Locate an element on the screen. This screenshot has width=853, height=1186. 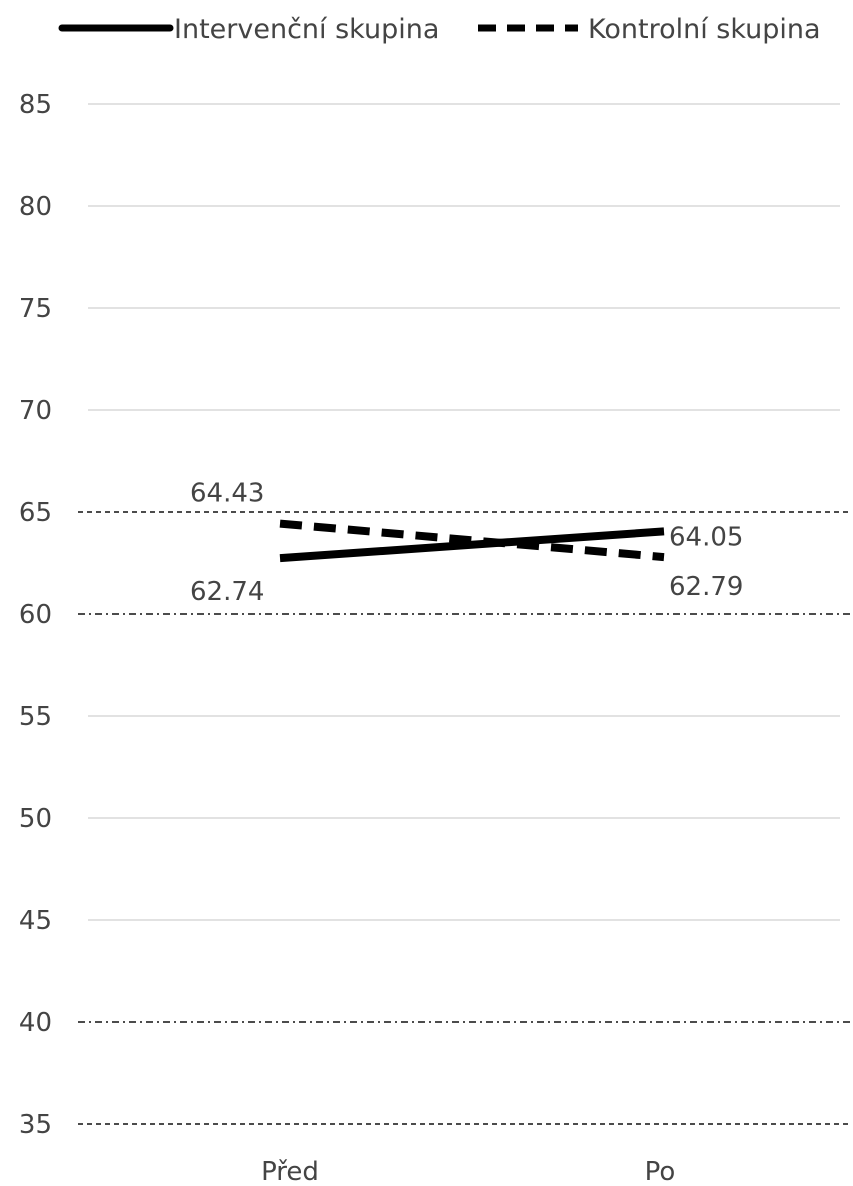
y-tick-label-35: 35 is located at coordinates (35, 1125).